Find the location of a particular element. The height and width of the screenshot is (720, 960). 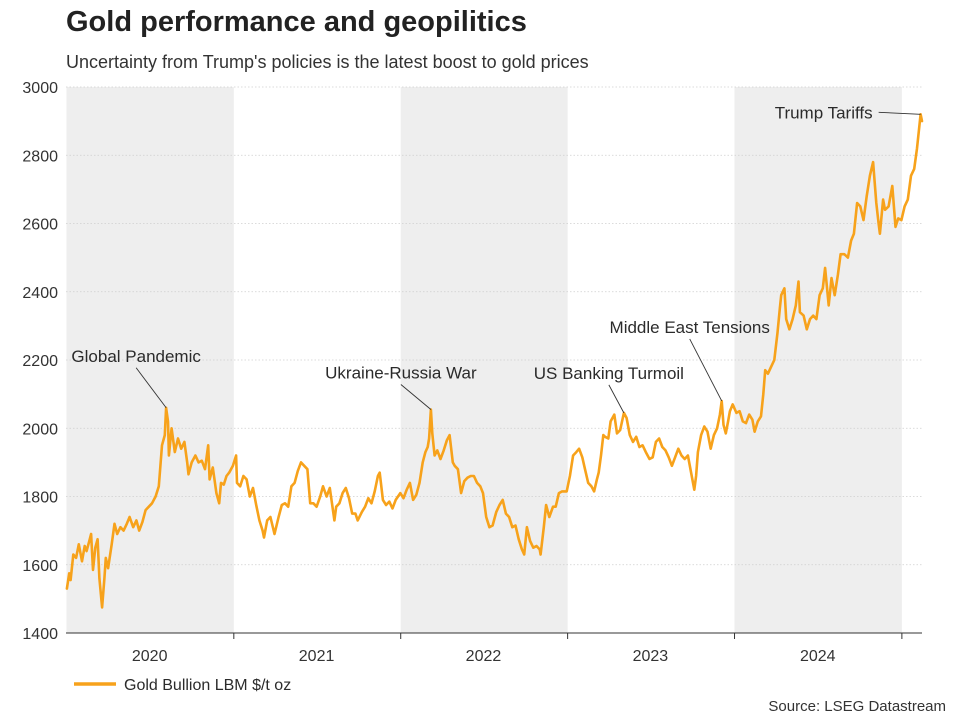

y-tick-label: 3000 is located at coordinates (40, 88).